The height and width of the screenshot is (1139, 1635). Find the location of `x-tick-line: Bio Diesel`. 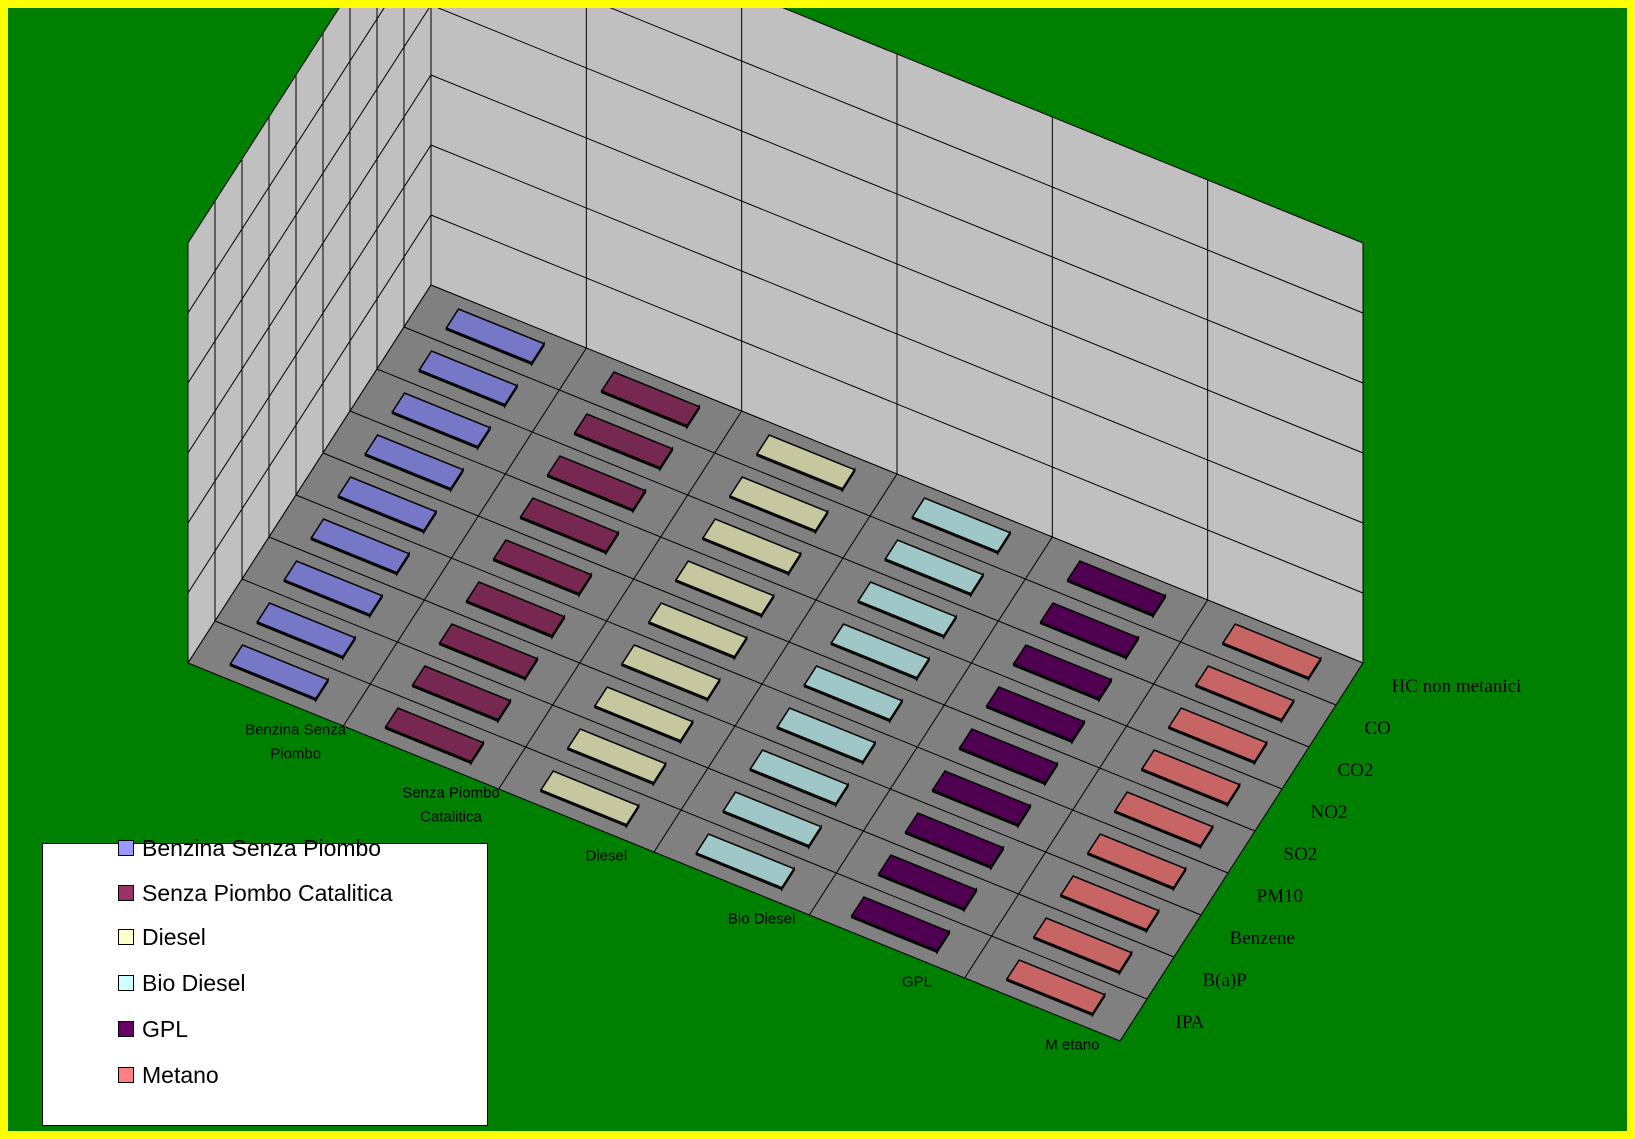

x-tick-line: Bio Diesel is located at coordinates (762, 919).